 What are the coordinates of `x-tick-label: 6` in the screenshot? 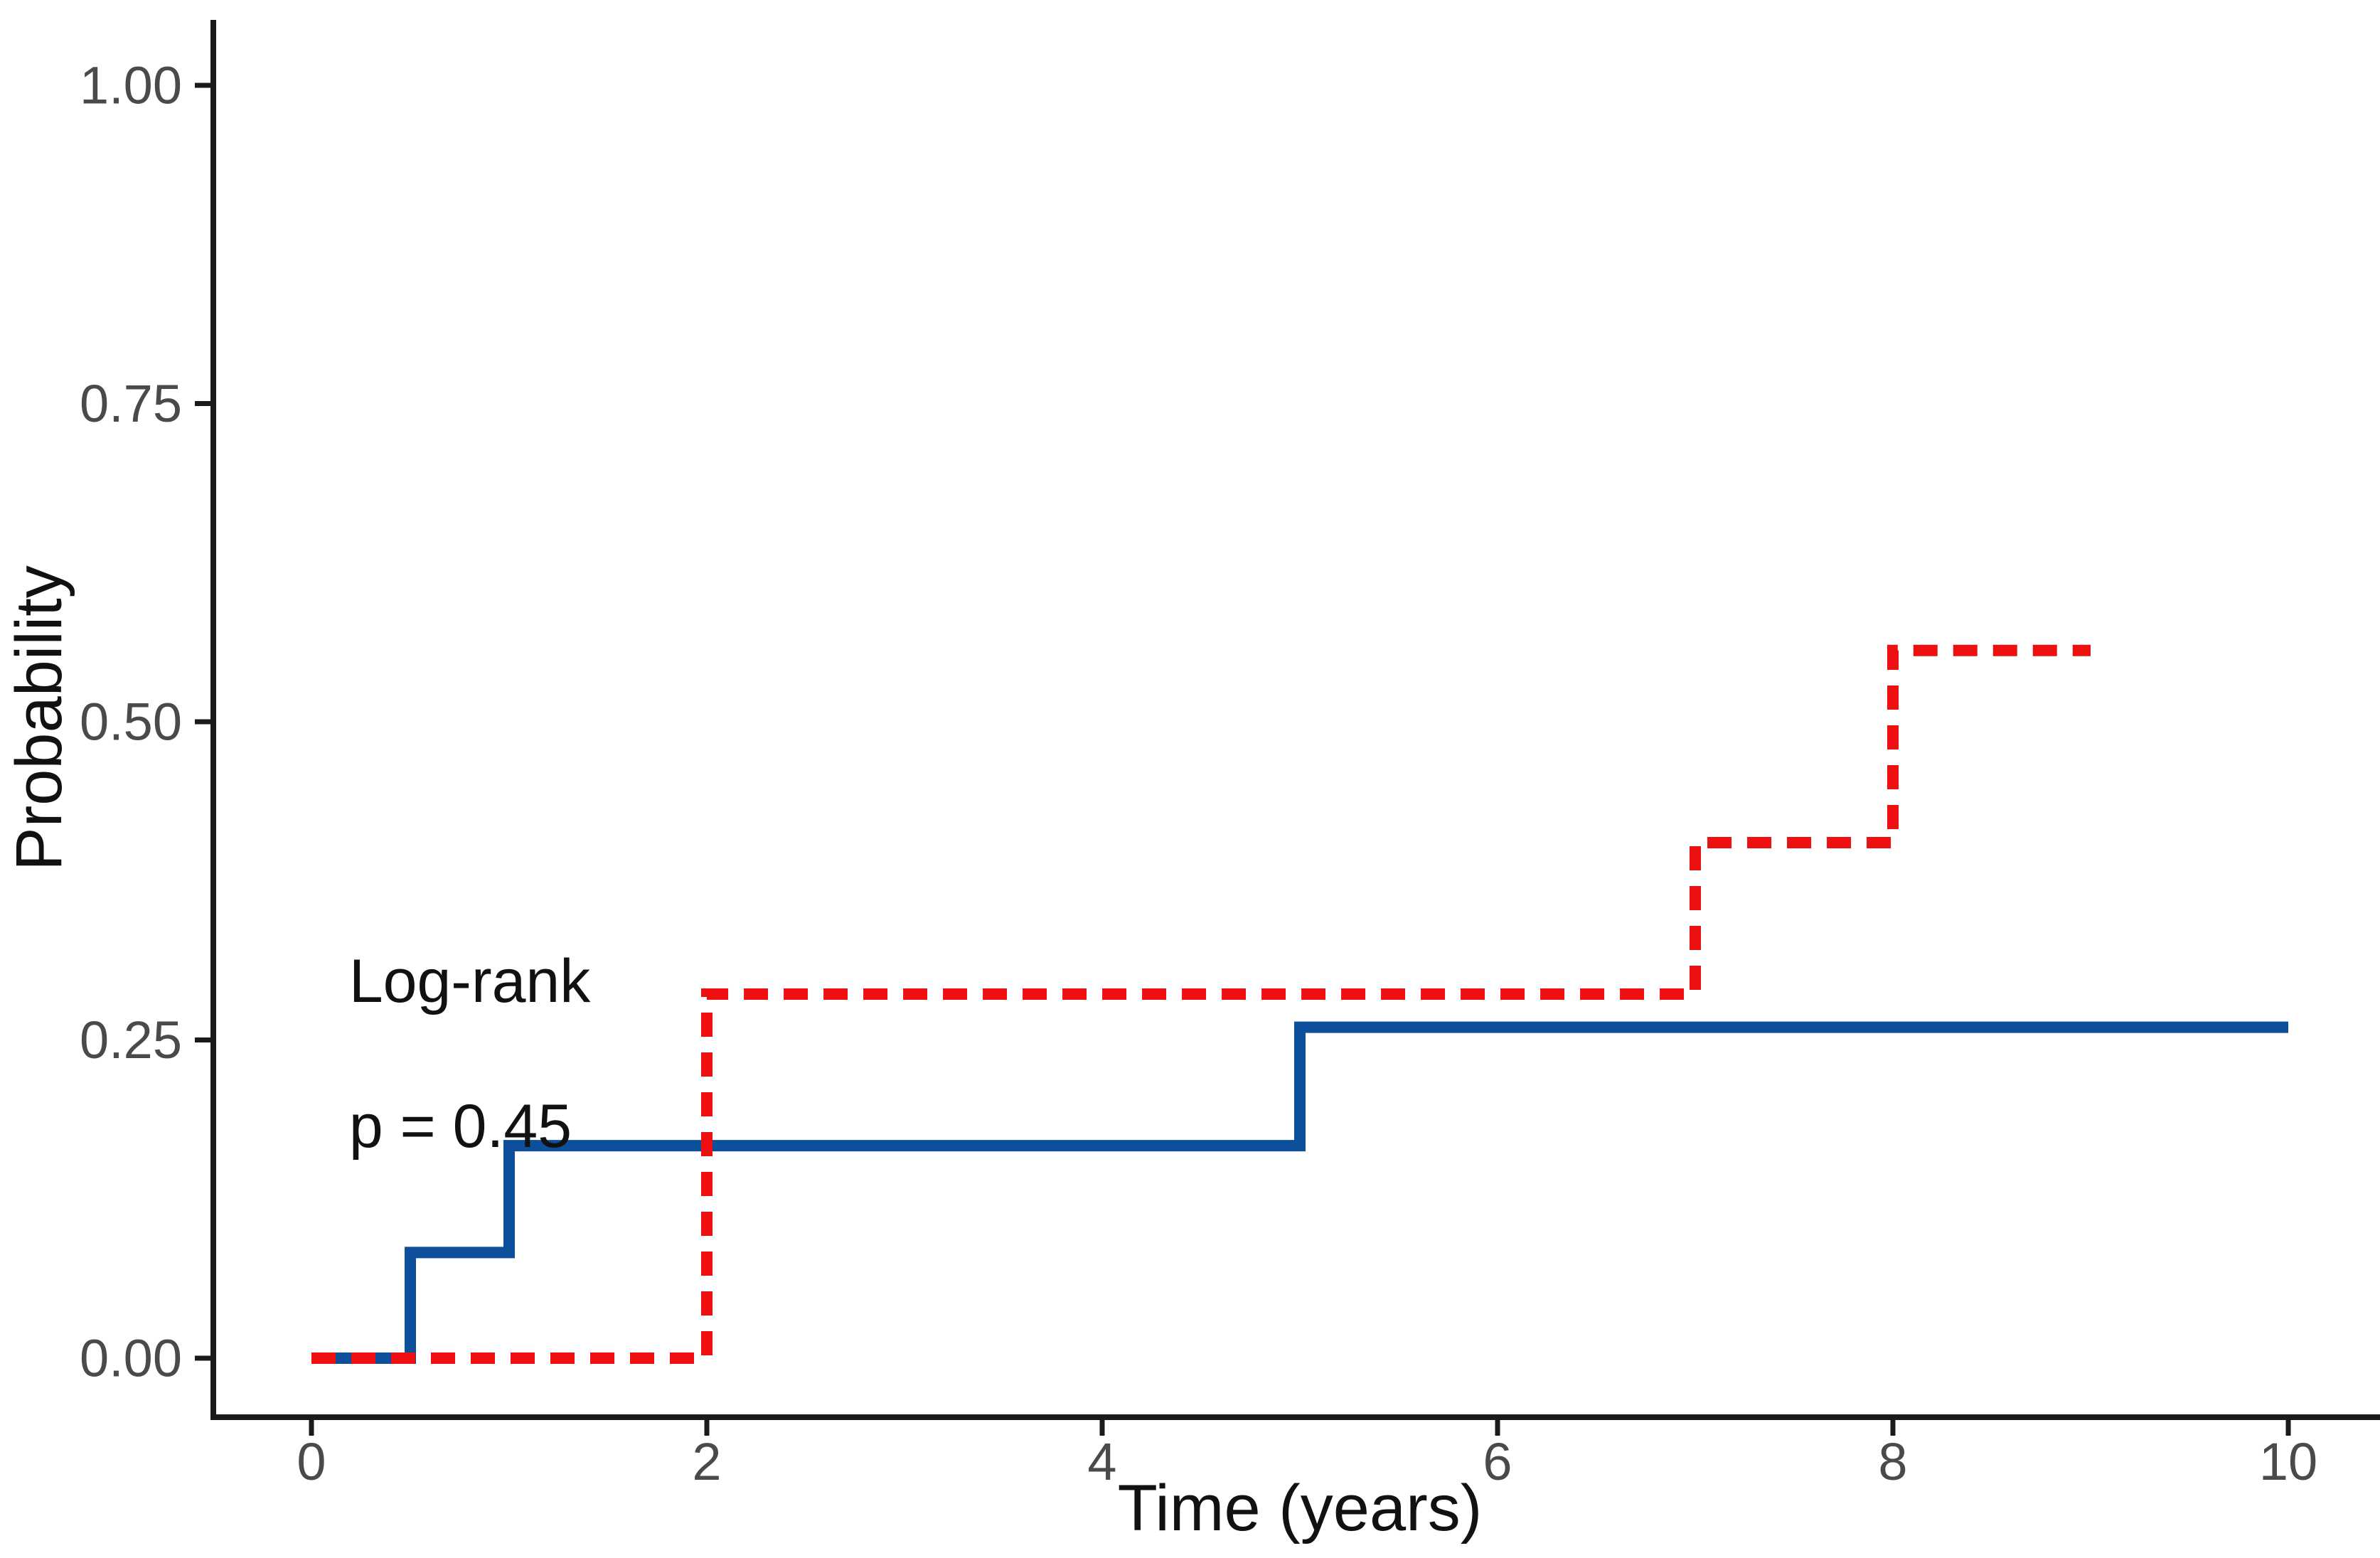 It's located at (1497, 1461).